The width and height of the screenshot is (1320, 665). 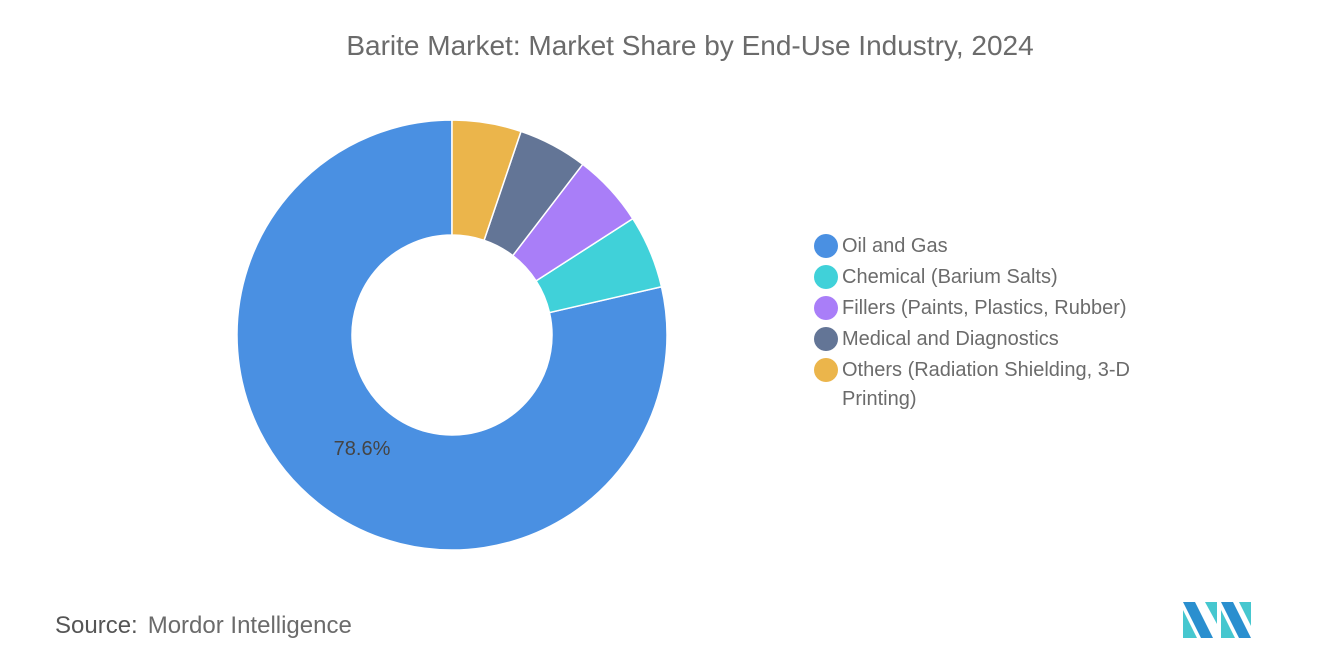 What do you see at coordinates (950, 339) in the screenshot?
I see `legend-label: Medical and Diagnostics` at bounding box center [950, 339].